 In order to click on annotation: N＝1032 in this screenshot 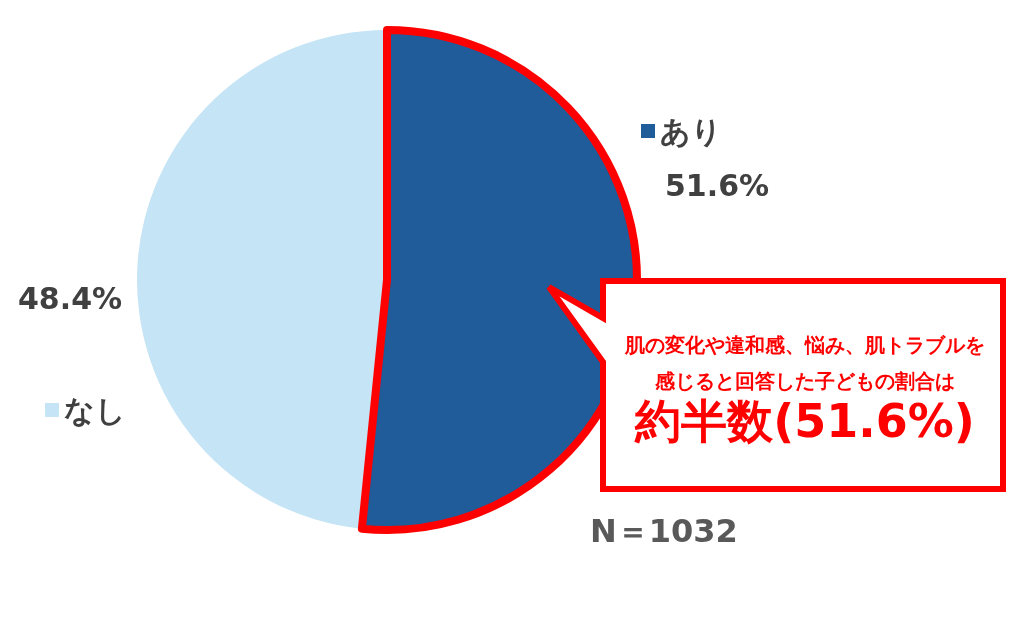, I will do `click(664, 531)`.